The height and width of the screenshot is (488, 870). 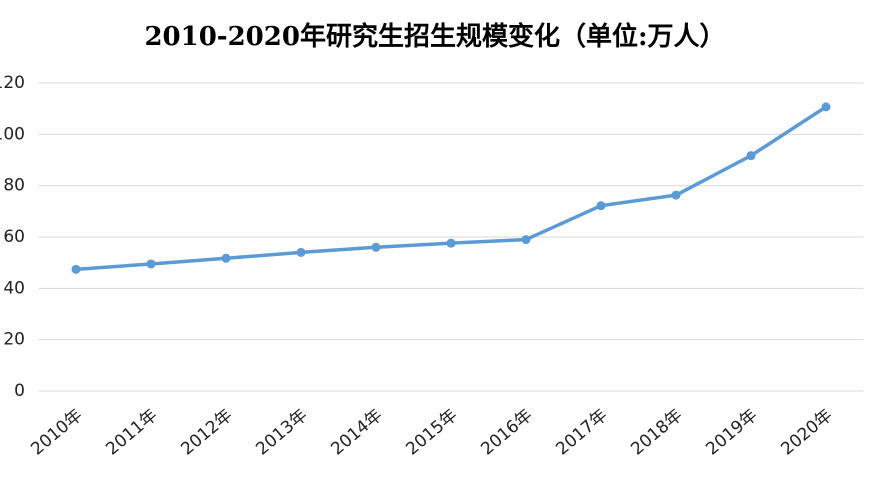 What do you see at coordinates (14, 288) in the screenshot?
I see `y-tick-label: 40` at bounding box center [14, 288].